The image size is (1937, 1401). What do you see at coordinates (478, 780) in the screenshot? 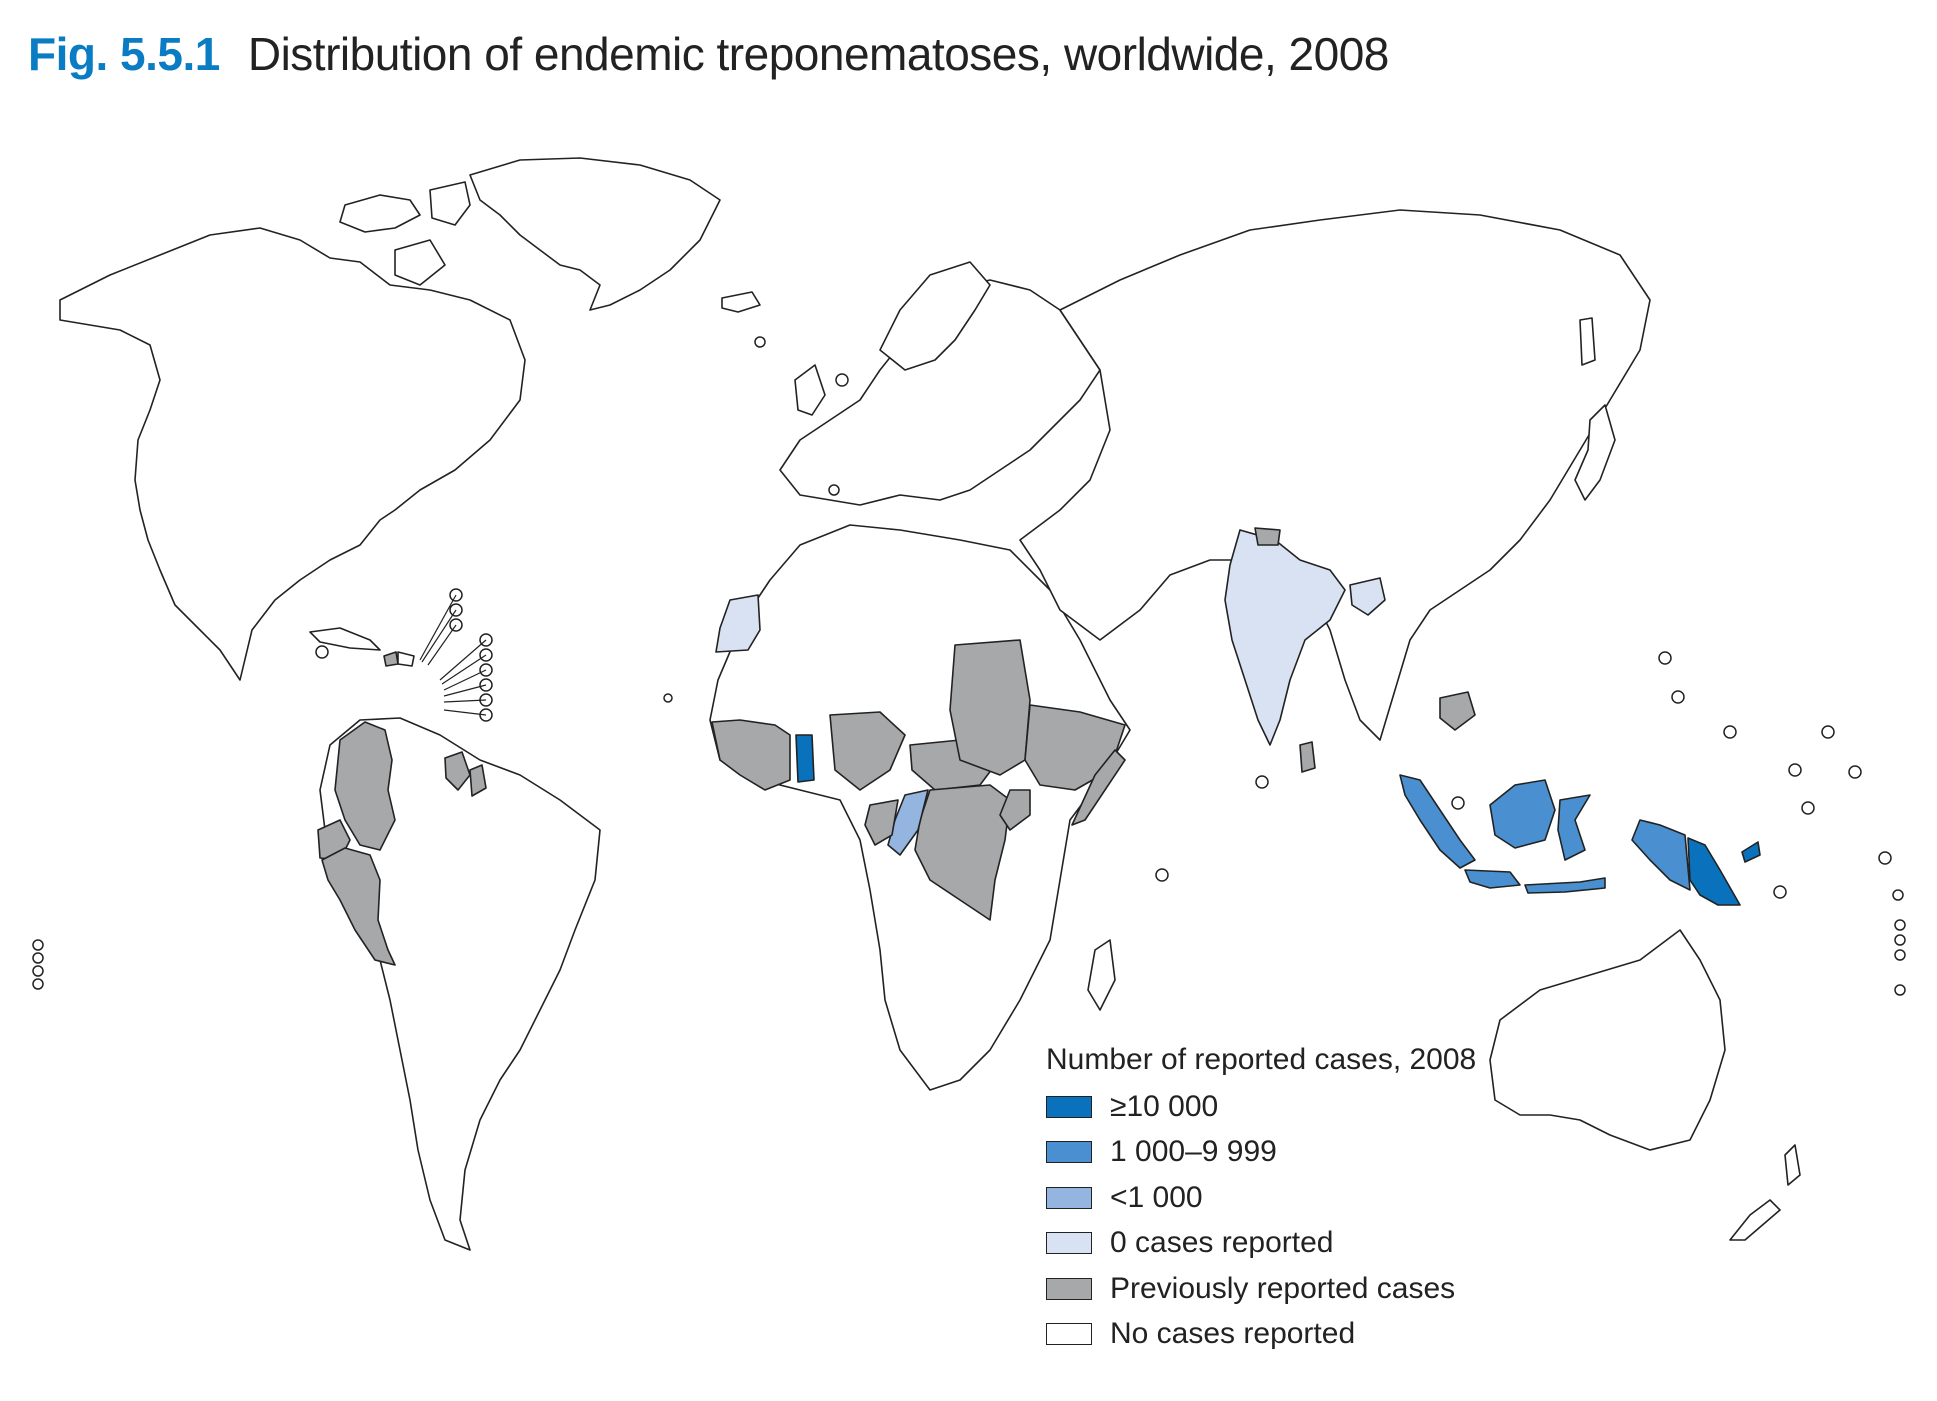
I see `suriname` at bounding box center [478, 780].